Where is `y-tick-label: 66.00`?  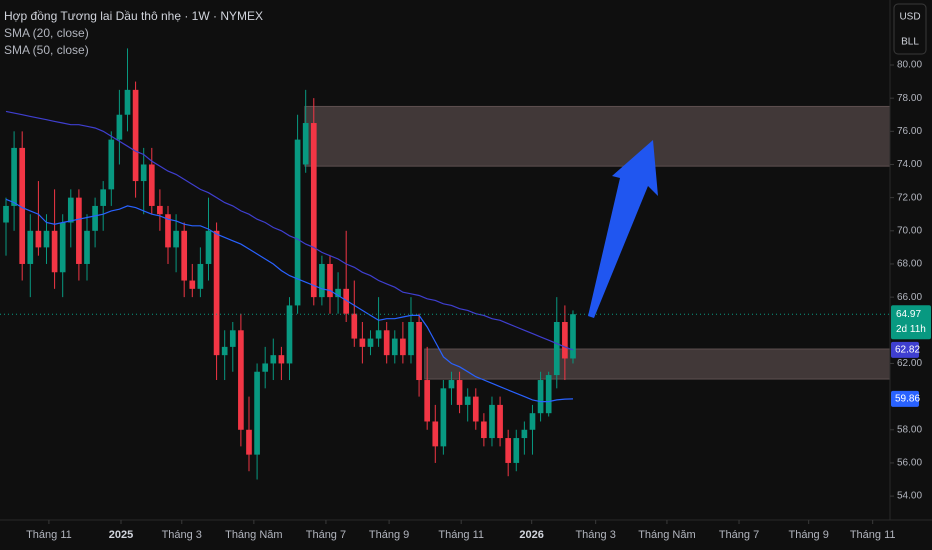
y-tick-label: 66.00 is located at coordinates (909, 297).